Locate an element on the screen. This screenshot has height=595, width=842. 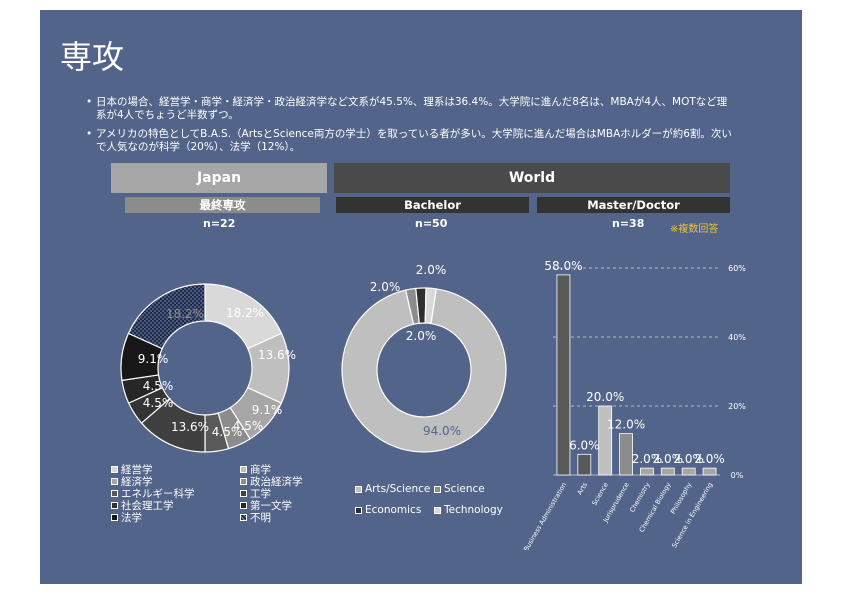
bachelor-count: n=50 is located at coordinates (431, 223).